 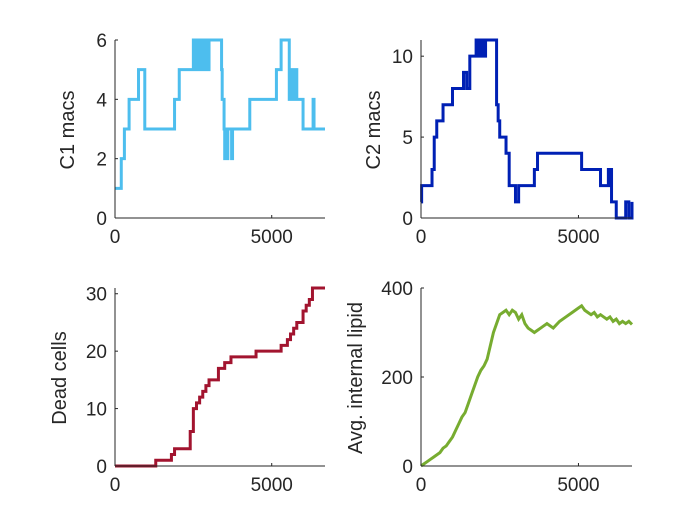 I want to click on y-axis-label: Avg. internal lipid, so click(x=356, y=378).